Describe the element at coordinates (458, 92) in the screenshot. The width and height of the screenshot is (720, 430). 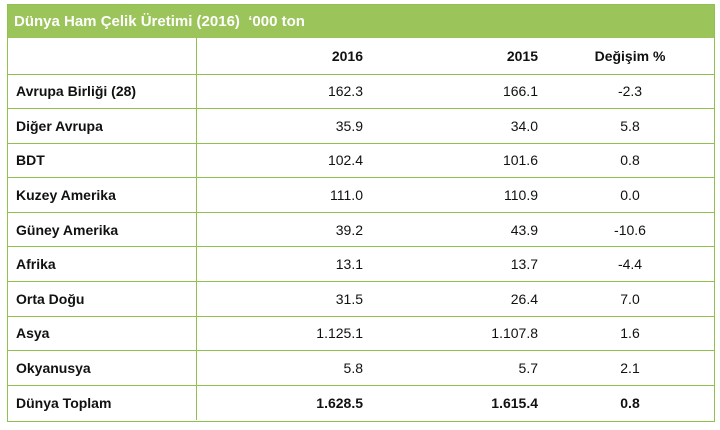
I see `value-2015-cell: 166.1` at that location.